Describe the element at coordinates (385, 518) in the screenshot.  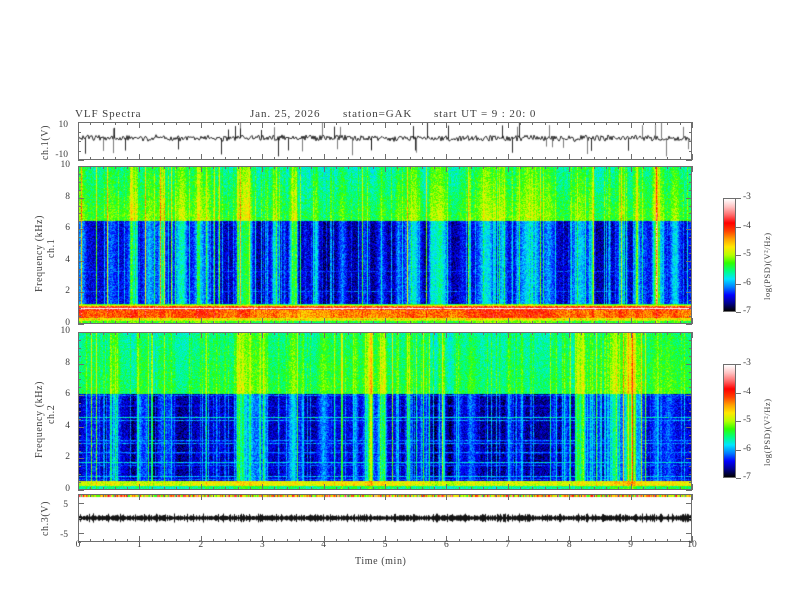
I see `ch3-waveform-panel` at that location.